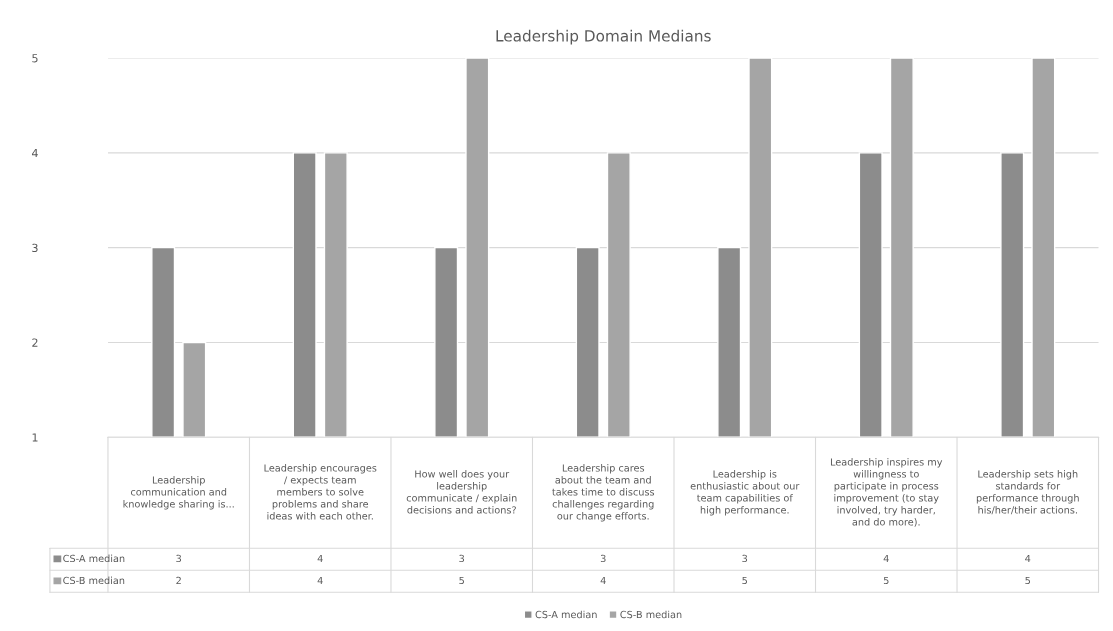 Image resolution: width=1113 pixels, height=631 pixels. Describe the element at coordinates (34, 153) in the screenshot. I see `y-tick-label: 4` at that location.